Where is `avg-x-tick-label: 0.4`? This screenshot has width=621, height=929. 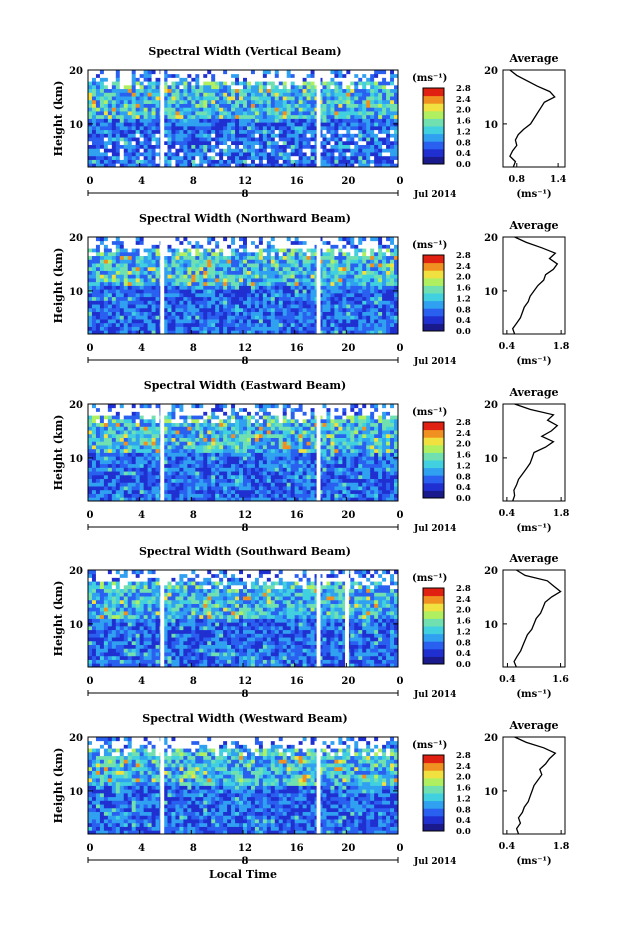 avg-x-tick-label: 0.4 is located at coordinates (507, 346).